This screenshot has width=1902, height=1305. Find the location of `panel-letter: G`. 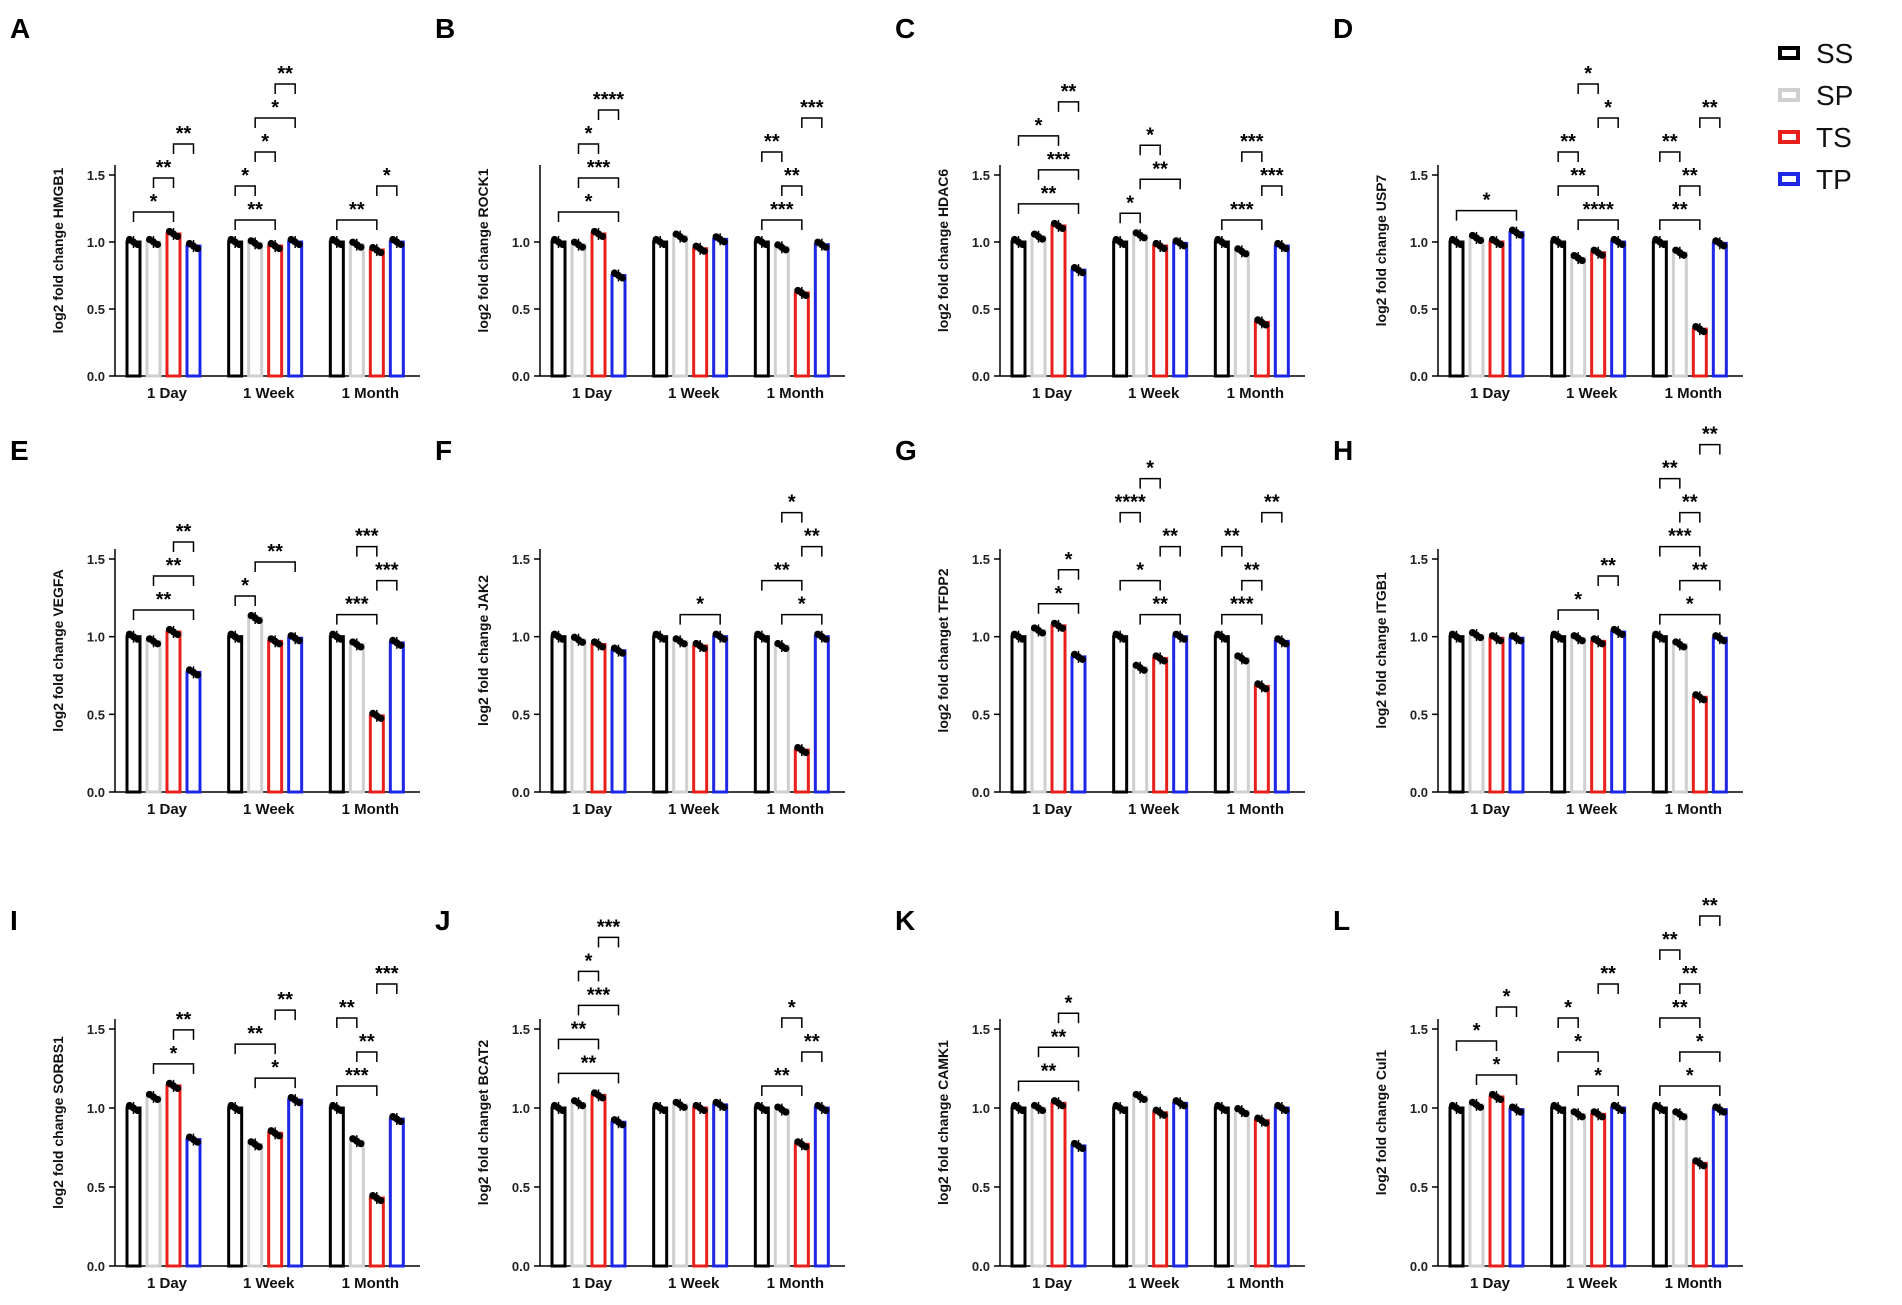

panel-letter: G is located at coordinates (906, 450).